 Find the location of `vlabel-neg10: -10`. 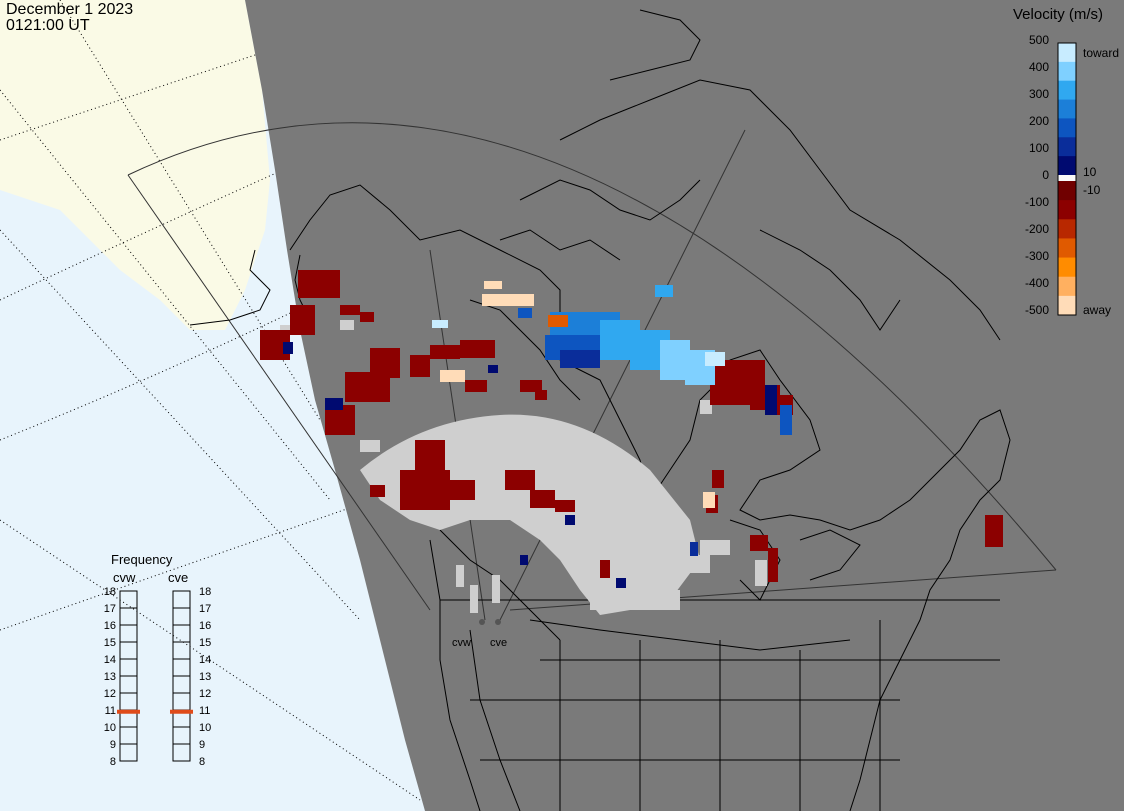

vlabel-neg10: -10 is located at coordinates (1092, 190).